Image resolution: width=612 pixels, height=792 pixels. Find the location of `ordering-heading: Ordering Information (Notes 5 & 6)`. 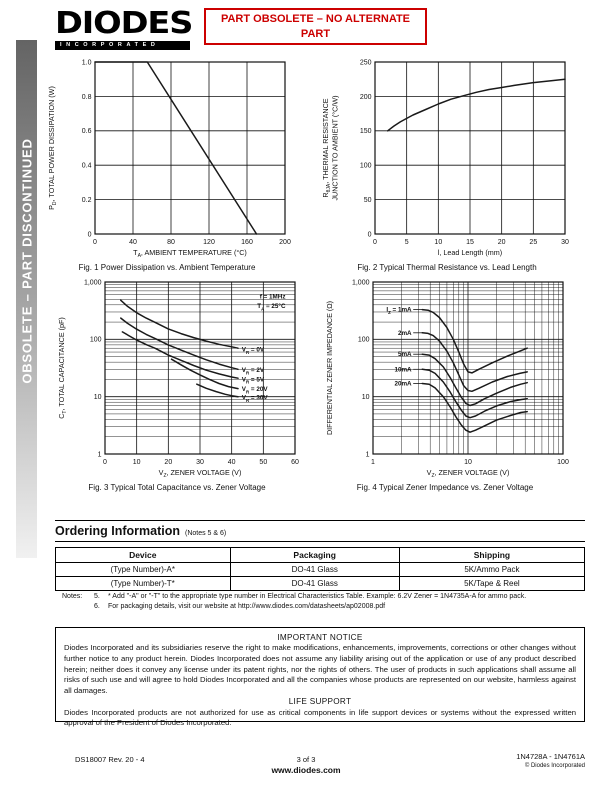

ordering-heading: Ordering Information (Notes 5 & 6) is located at coordinates (140, 531).